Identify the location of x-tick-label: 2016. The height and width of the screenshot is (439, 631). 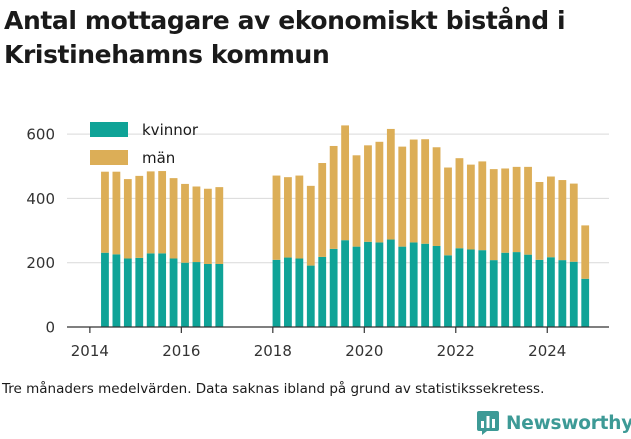
(181, 351).